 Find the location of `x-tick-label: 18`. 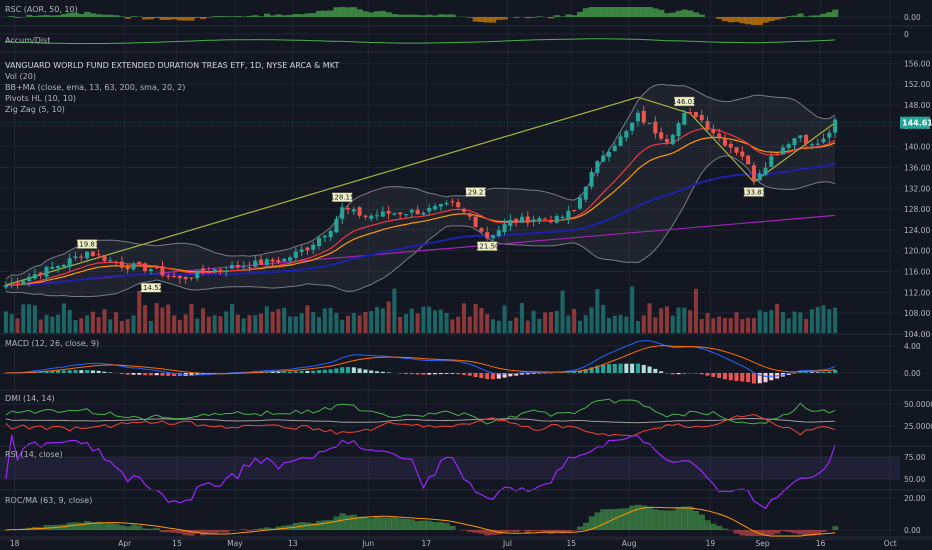

x-tick-label: 18 is located at coordinates (15, 543).